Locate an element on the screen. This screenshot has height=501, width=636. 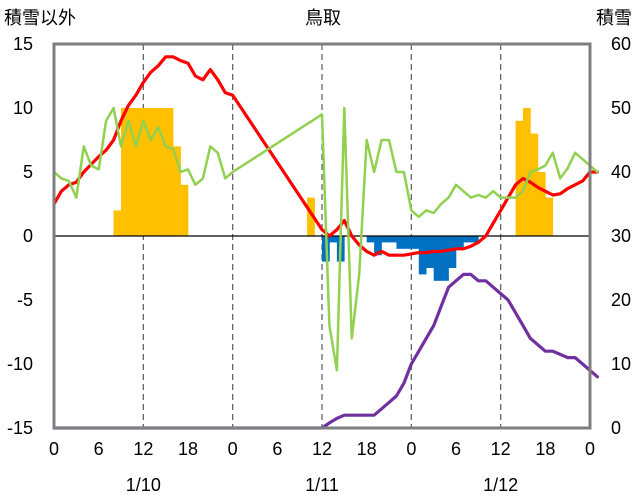
right-tick-label: 40 is located at coordinates (621, 172).